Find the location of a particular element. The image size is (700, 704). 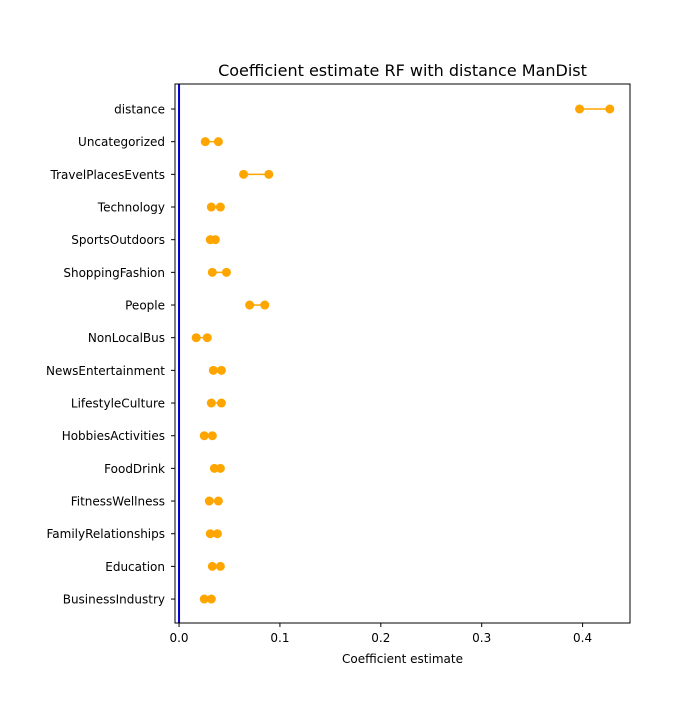

high-point-distance is located at coordinates (610, 109).